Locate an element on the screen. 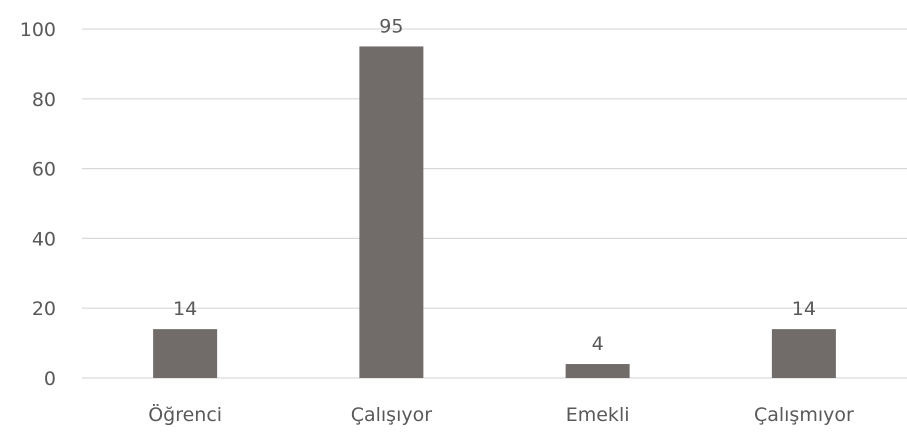  y-tick-label: 20 is located at coordinates (44, 309).